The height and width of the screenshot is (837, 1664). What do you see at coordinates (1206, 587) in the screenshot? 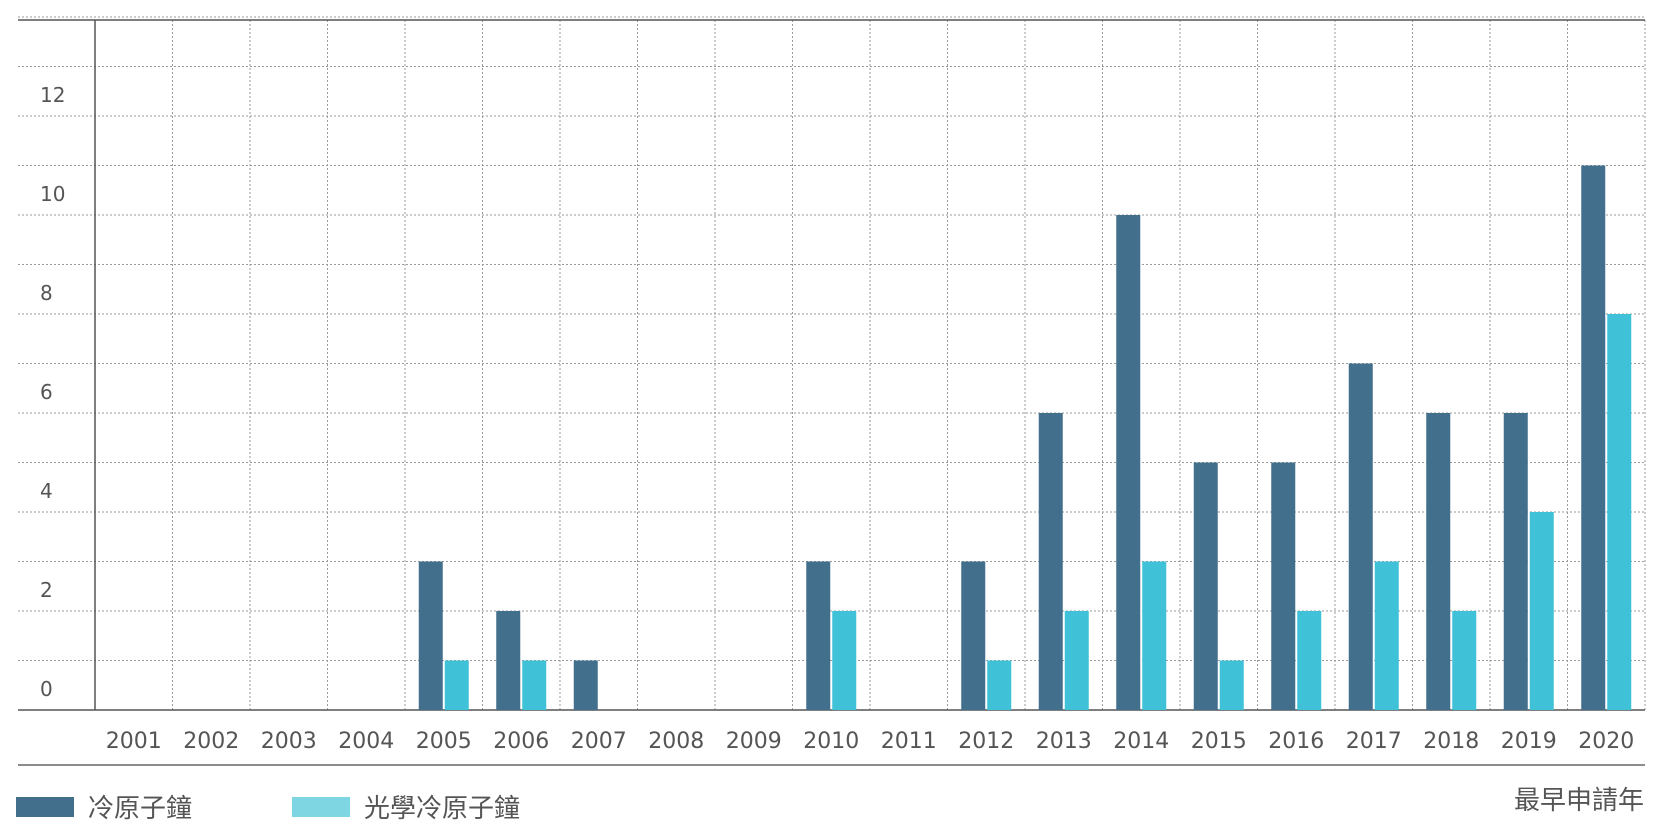
I see `bar-series-1-2015` at bounding box center [1206, 587].